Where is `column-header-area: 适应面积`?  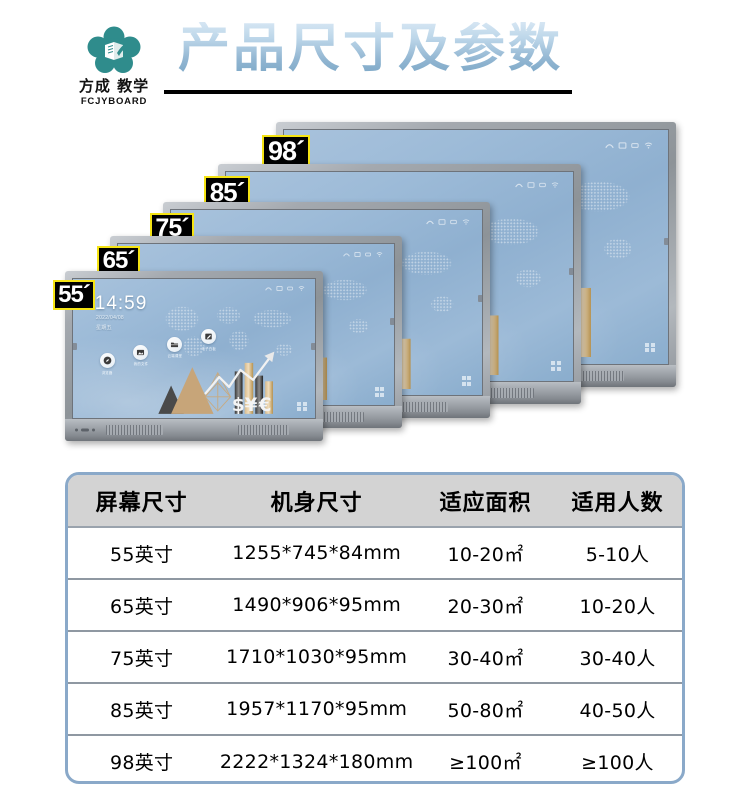
column-header-area: 适应面积 is located at coordinates (485, 501).